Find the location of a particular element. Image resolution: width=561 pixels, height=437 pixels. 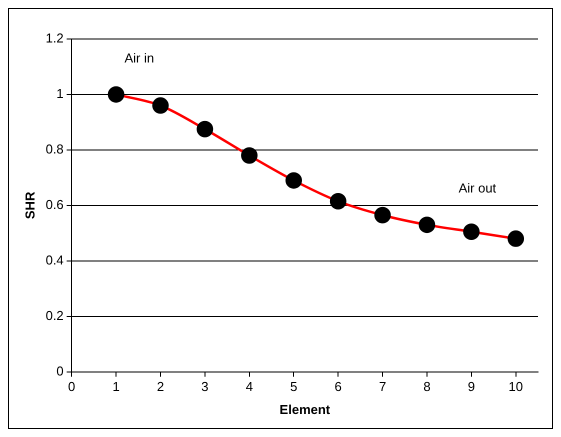

x-tick-label: 9 is located at coordinates (471, 386).